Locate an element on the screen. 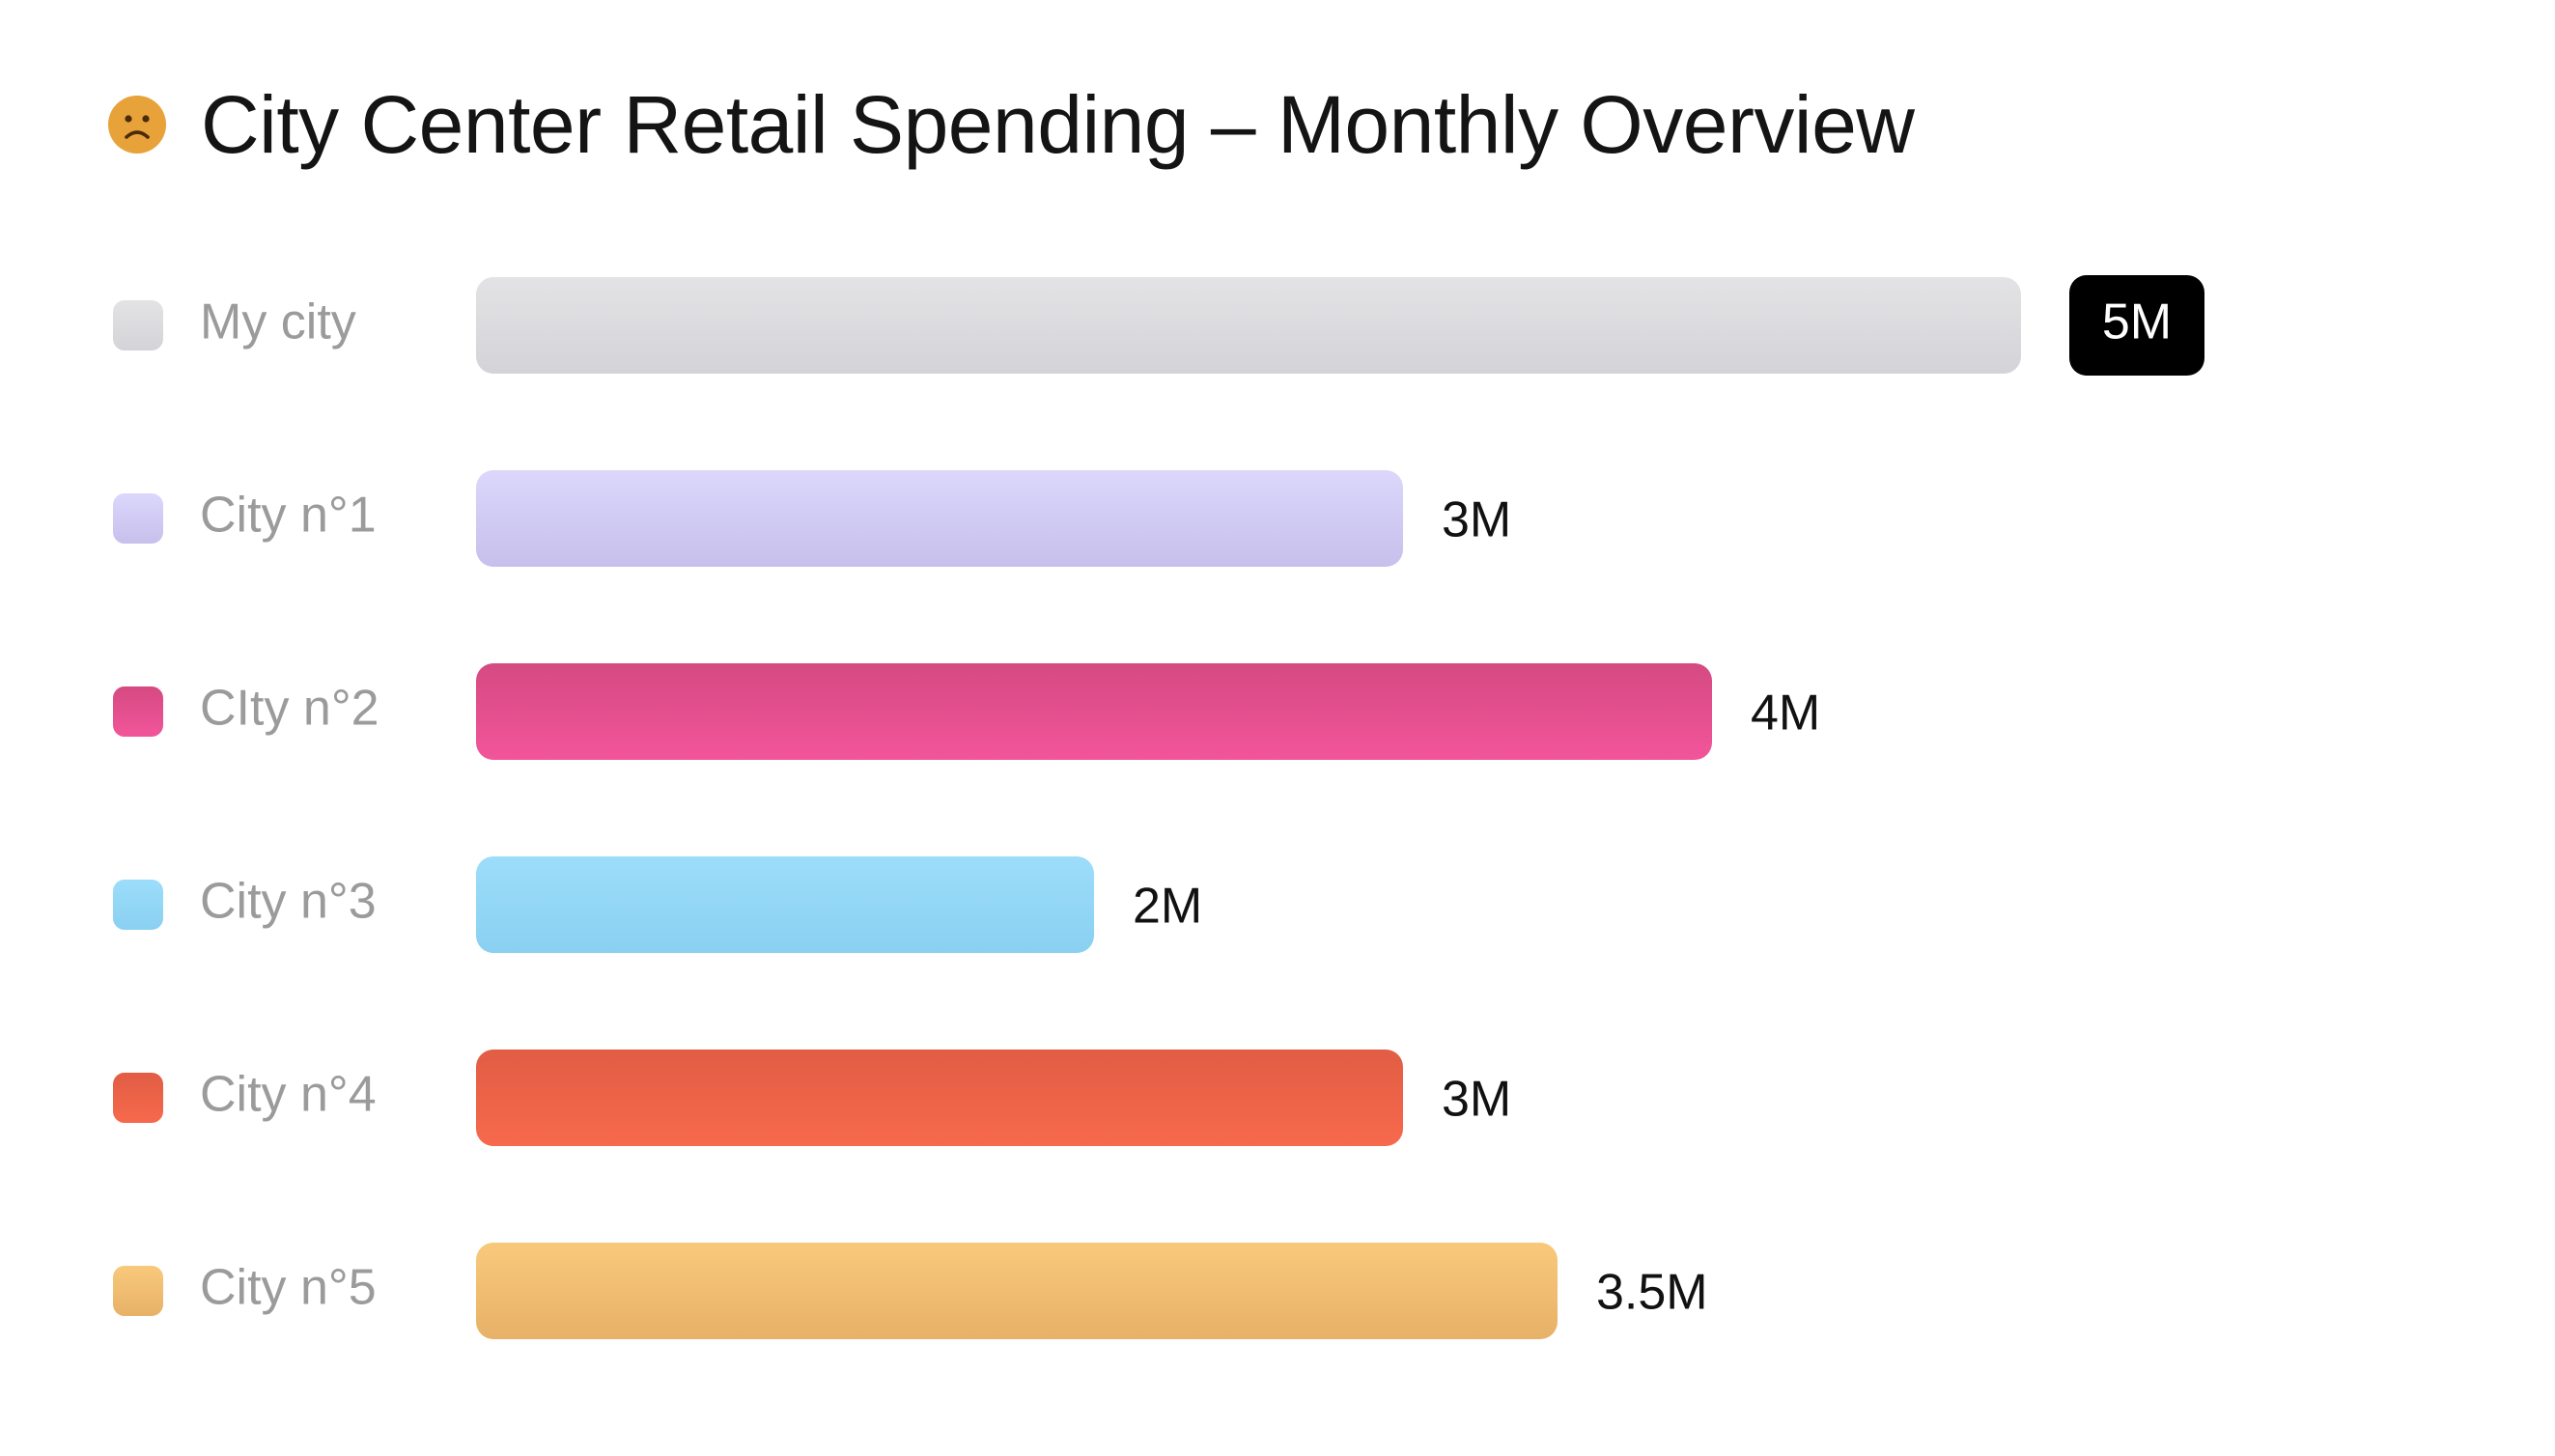 This screenshot has width=2555, height=1456. value-label: 5M is located at coordinates (2137, 322).